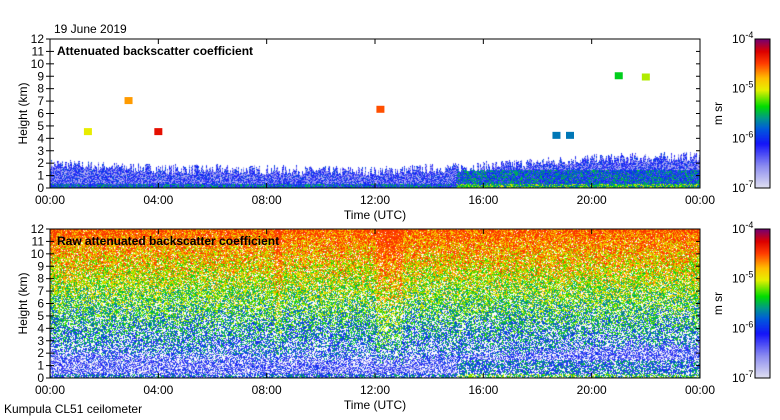  I want to click on colorbar-top, so click(762, 113).